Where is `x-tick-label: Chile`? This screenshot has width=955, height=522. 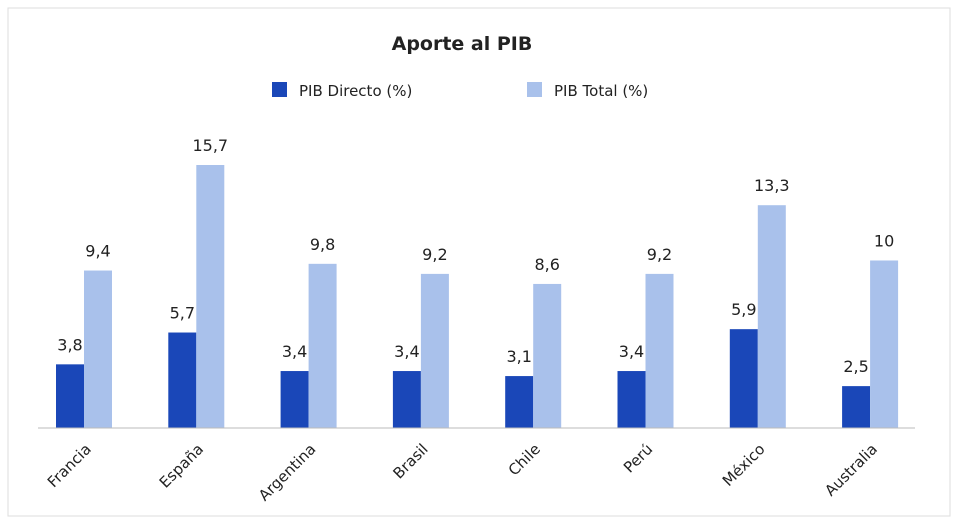
x-tick-label: Chile is located at coordinates (524, 459).